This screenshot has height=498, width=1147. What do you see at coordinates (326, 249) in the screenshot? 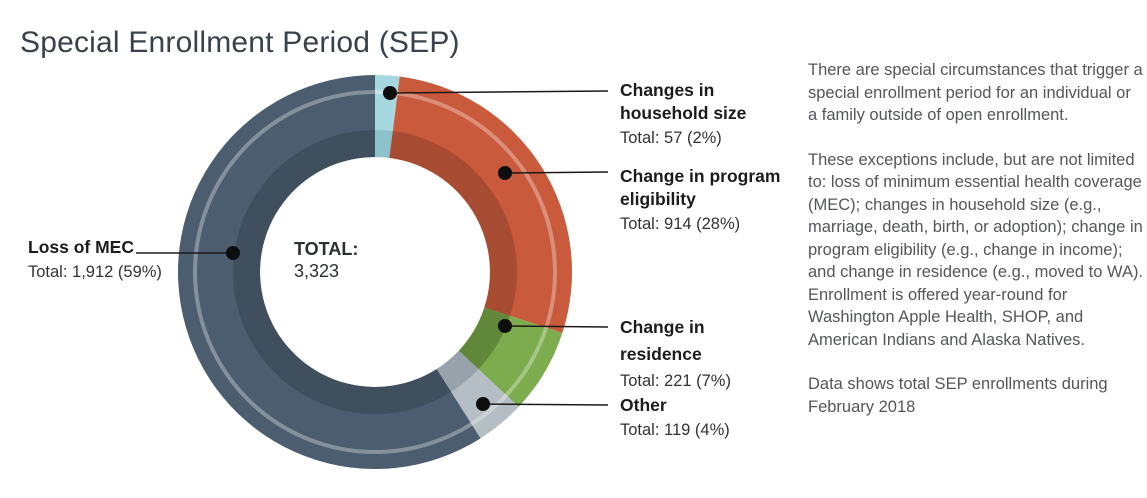
I see `total-label: TOTAL:` at bounding box center [326, 249].